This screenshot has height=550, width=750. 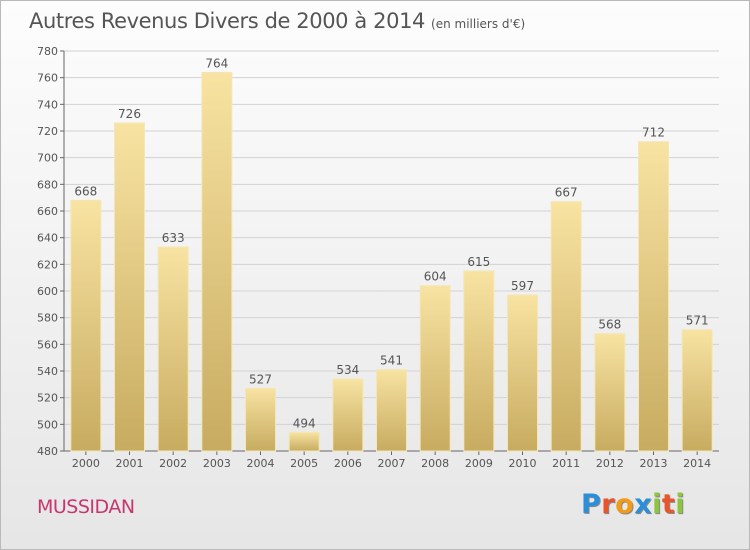 I want to click on x-tick-label: 2000, so click(x=86, y=463).